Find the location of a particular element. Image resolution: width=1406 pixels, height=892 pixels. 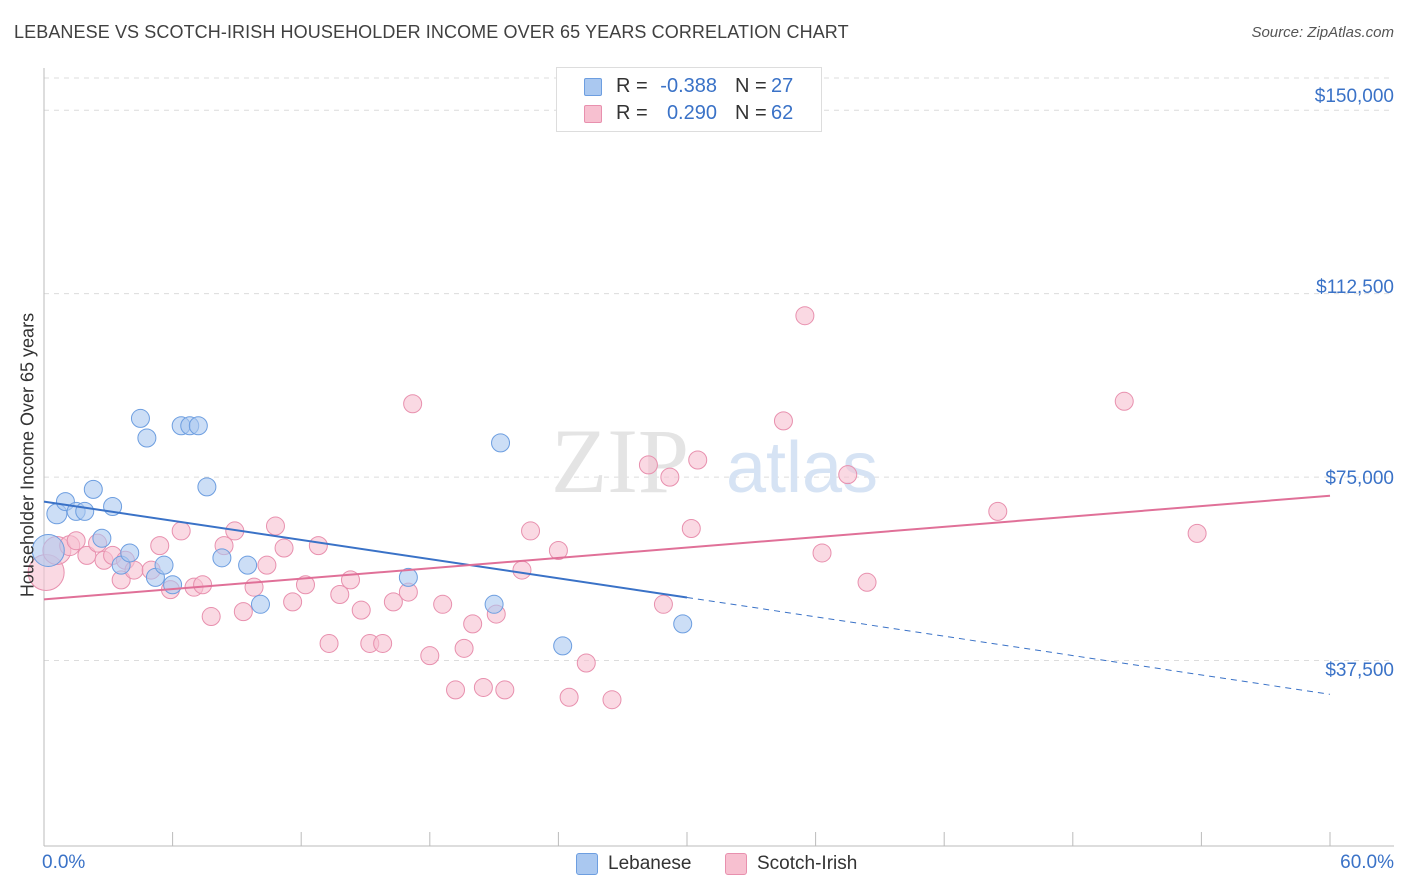

lebanese-legend-swatch is located at coordinates (587, 864).